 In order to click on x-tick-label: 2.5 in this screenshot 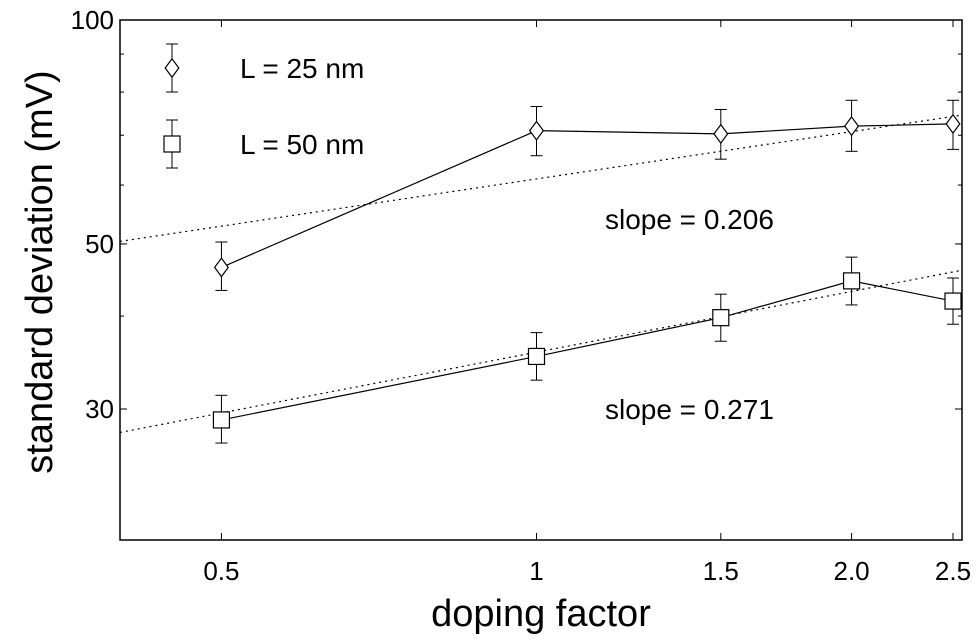, I will do `click(953, 571)`.